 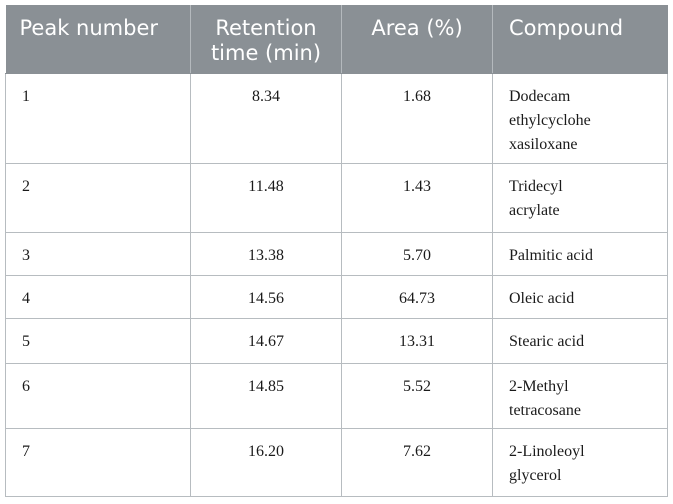 What do you see at coordinates (580, 198) in the screenshot?
I see `cell-compound: Tridecyl acrylate` at bounding box center [580, 198].